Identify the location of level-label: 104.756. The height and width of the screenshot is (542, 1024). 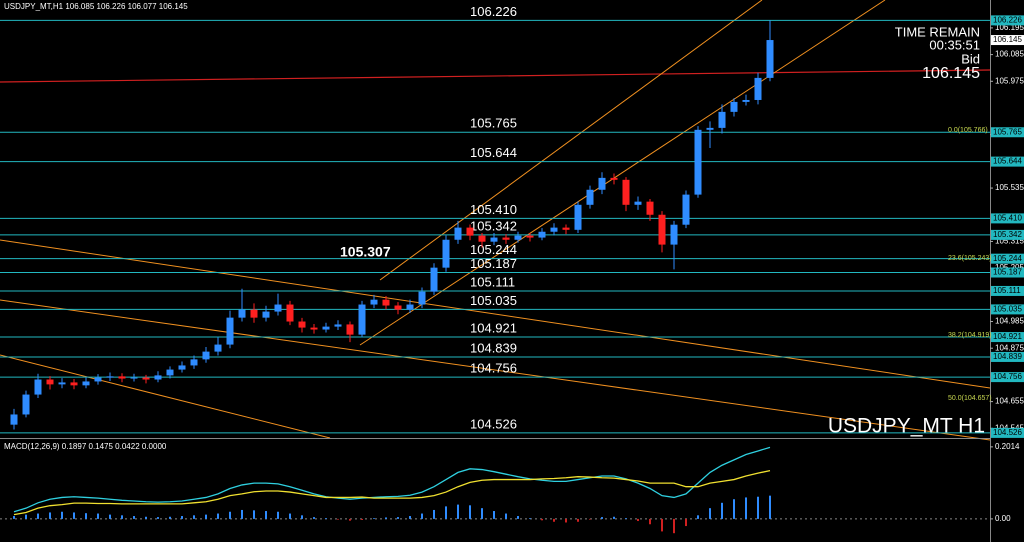
(493, 368).